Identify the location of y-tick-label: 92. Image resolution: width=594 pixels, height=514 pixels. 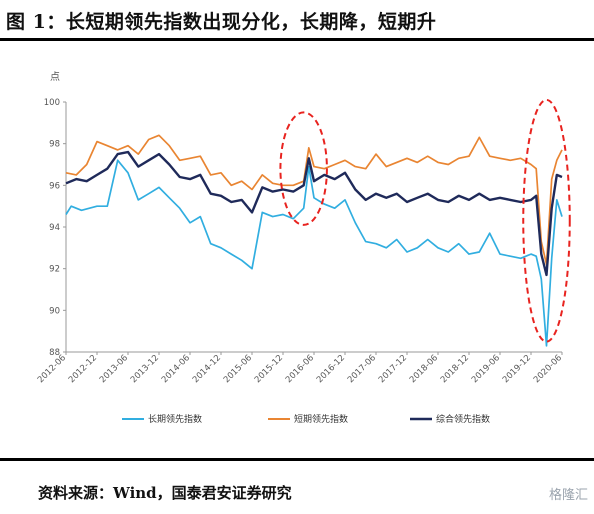
(54, 270).